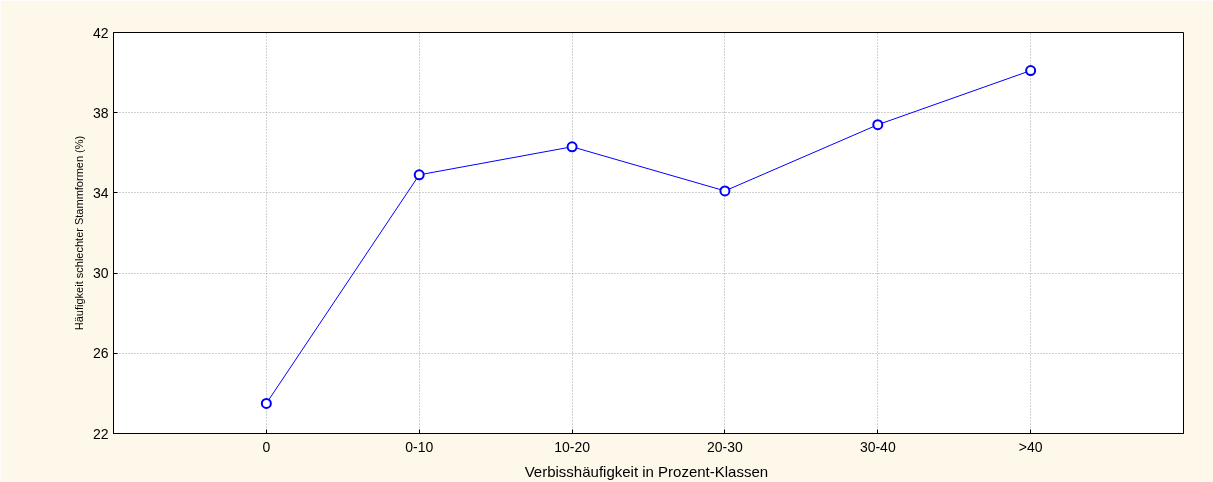  Describe the element at coordinates (100, 353) in the screenshot. I see `y-tick-label: 26` at that location.